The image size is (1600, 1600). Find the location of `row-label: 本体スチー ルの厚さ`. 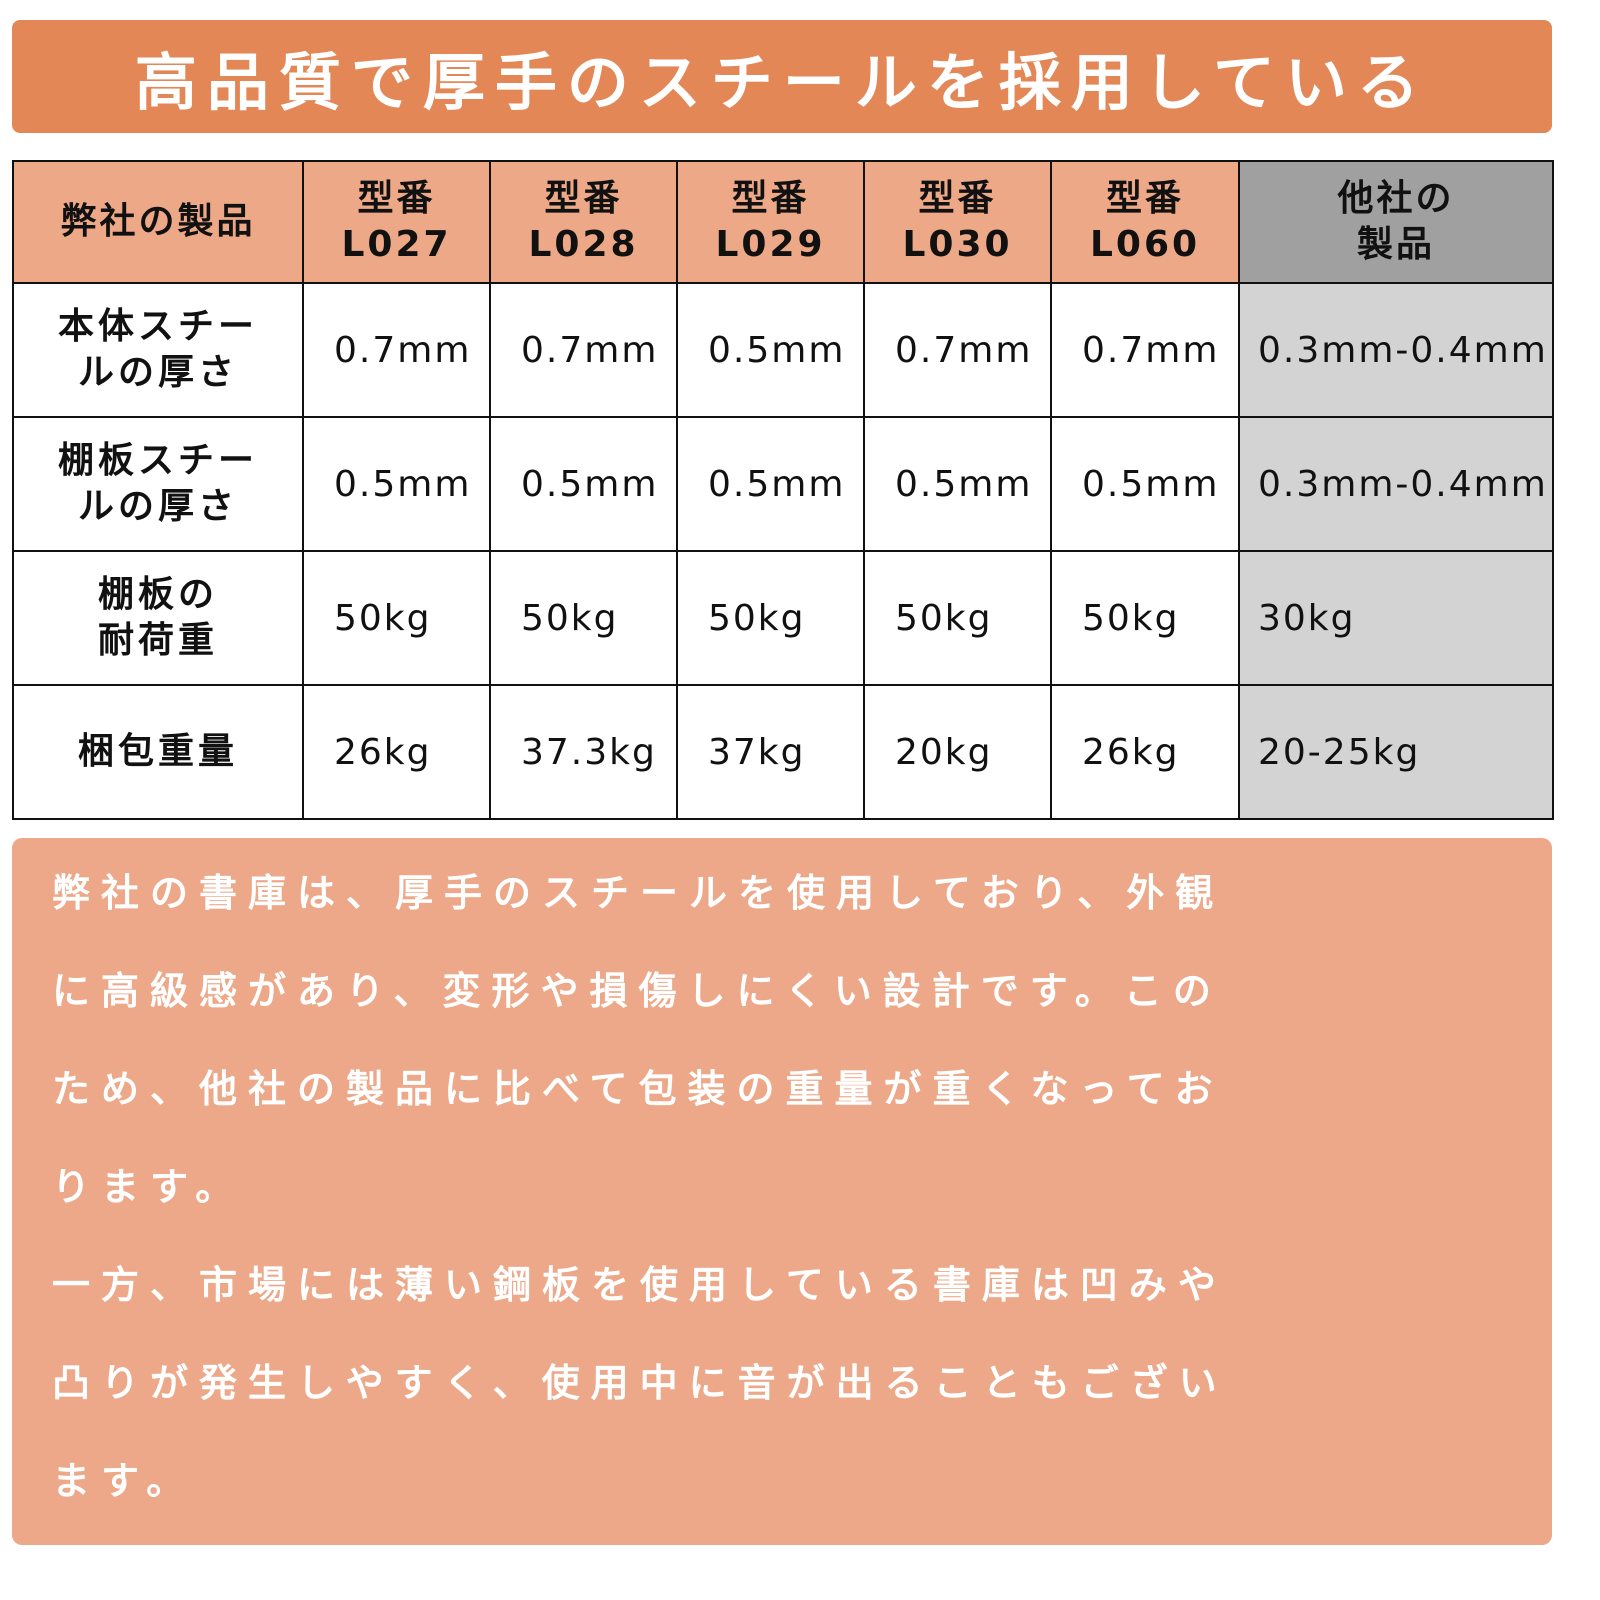

row-label: 本体スチー ルの厚さ is located at coordinates (158, 350).